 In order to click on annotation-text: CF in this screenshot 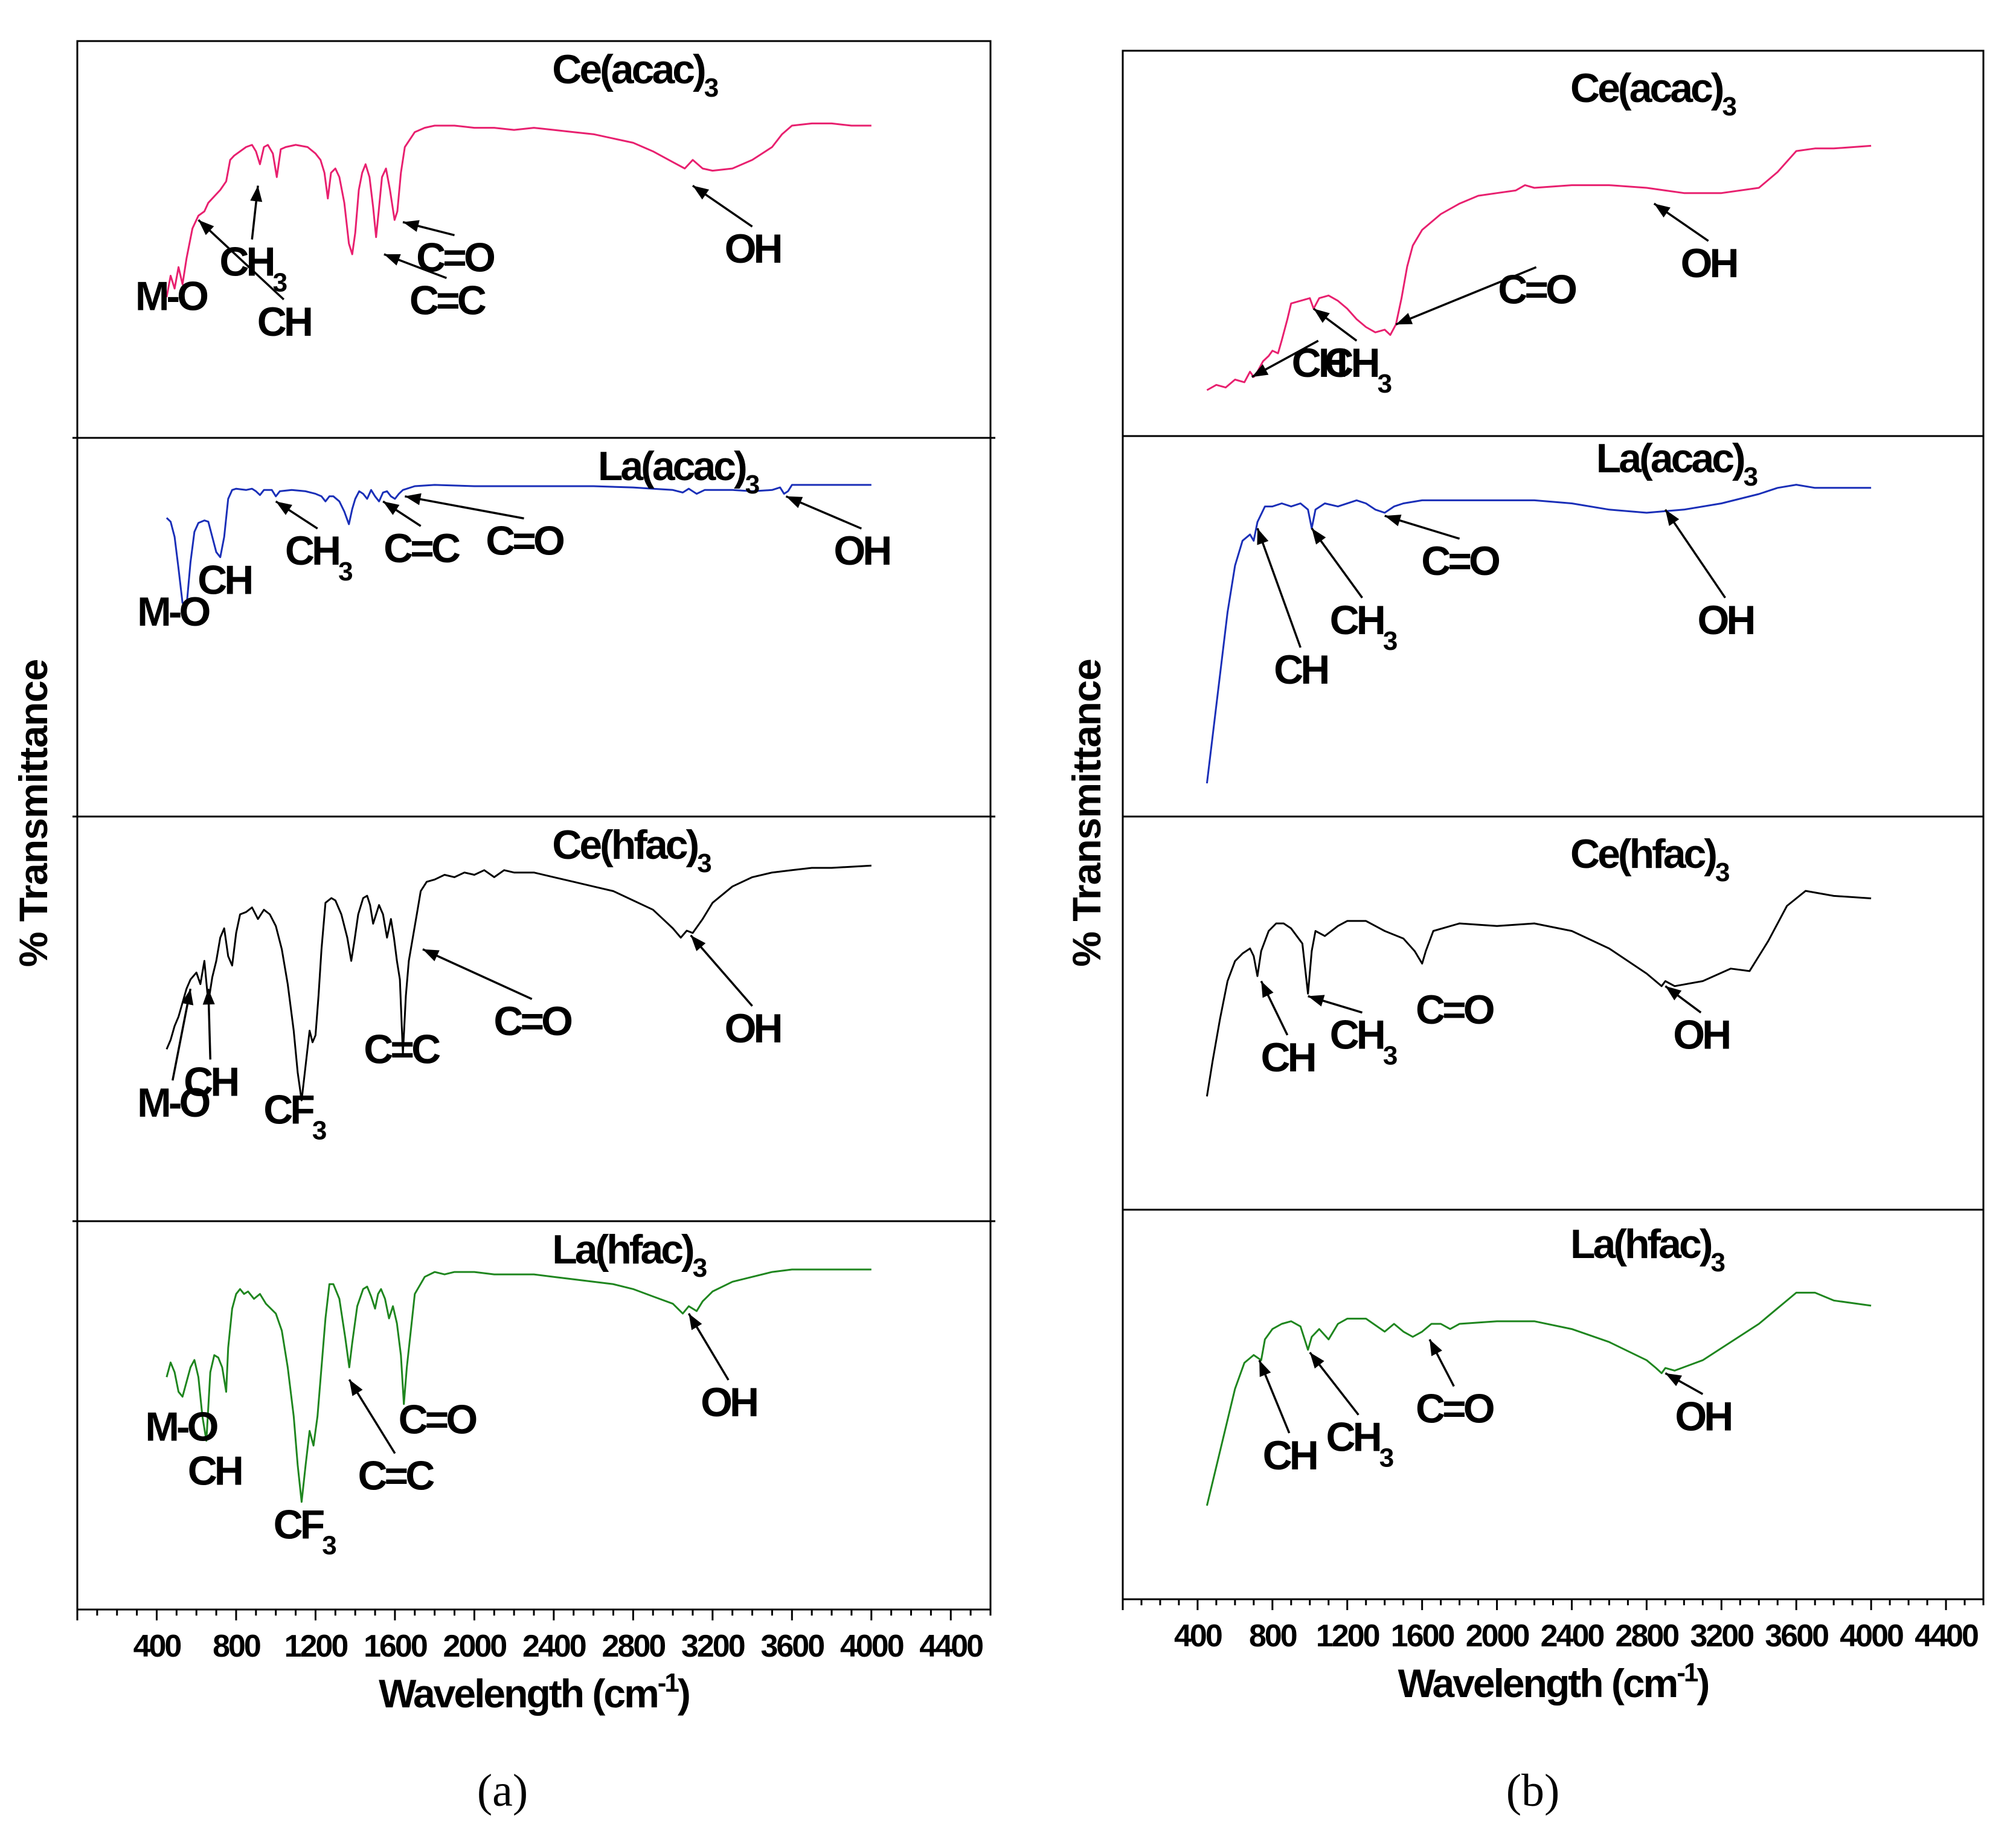, I will do `click(299, 1525)`.